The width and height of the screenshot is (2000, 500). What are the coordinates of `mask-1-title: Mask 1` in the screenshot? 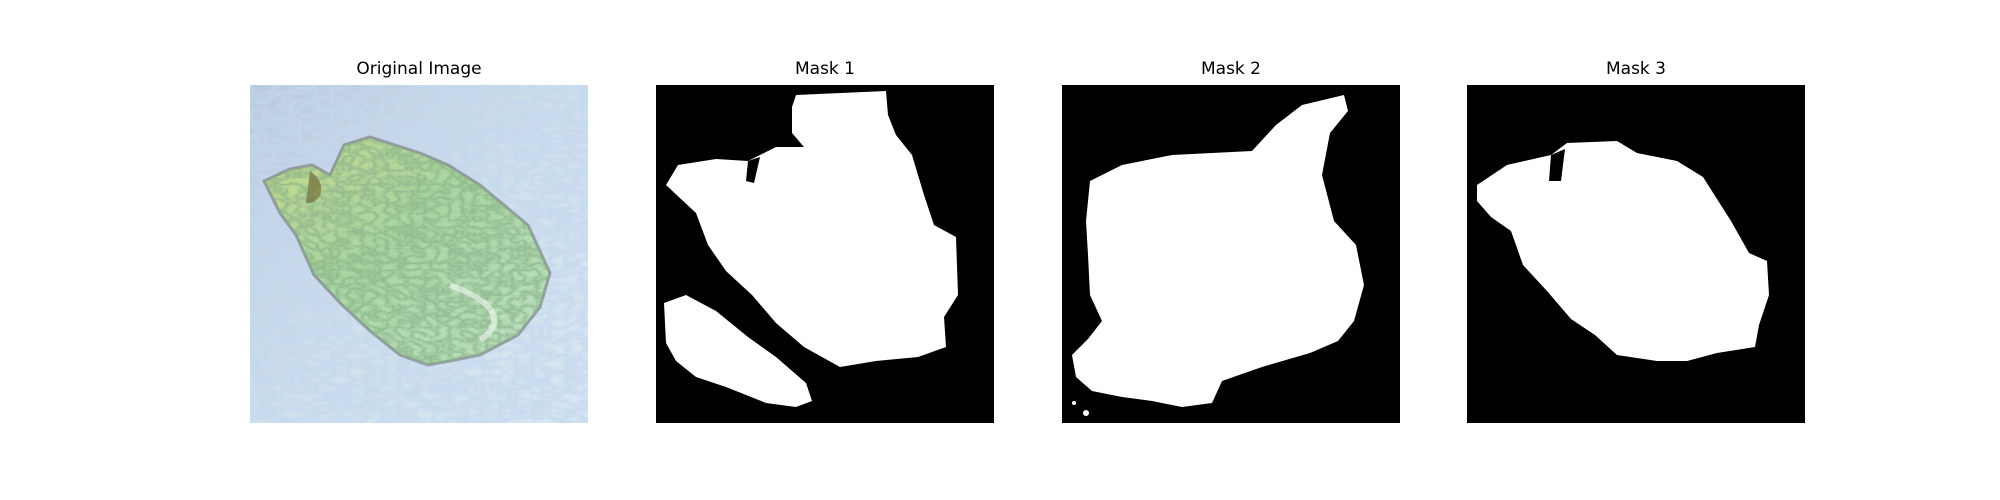 It's located at (824, 69).